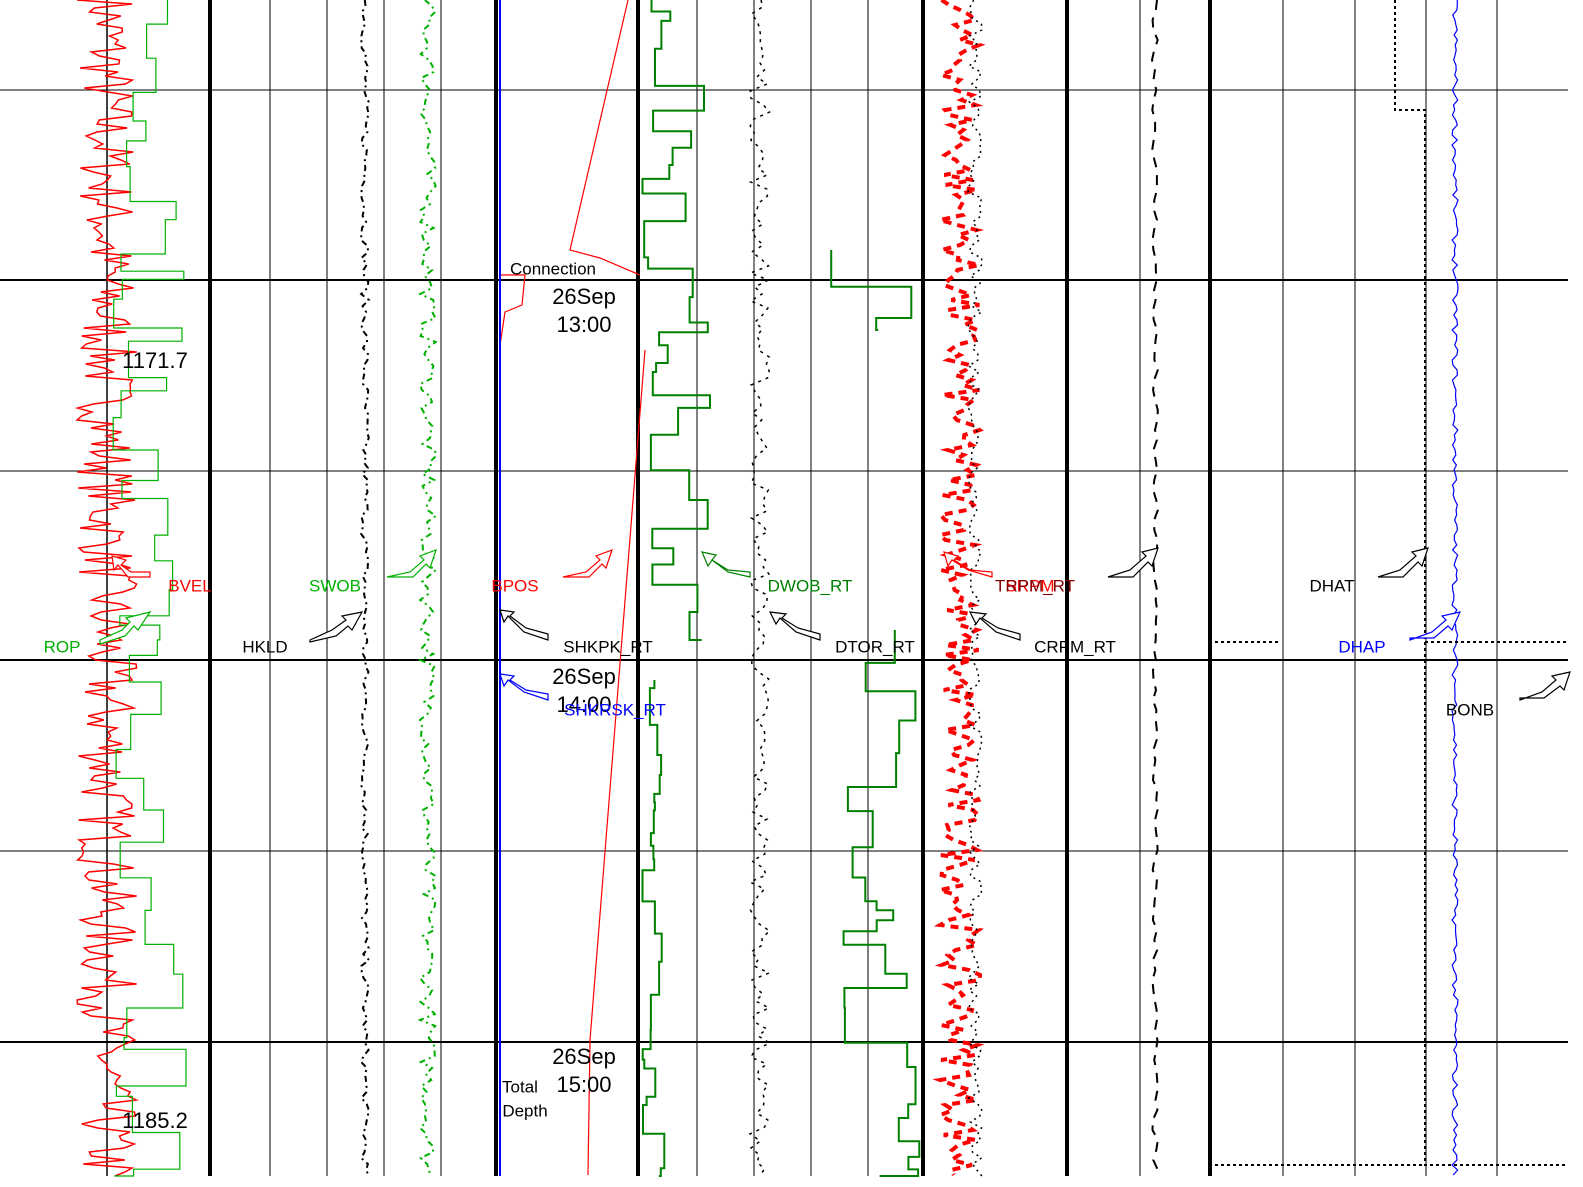  Describe the element at coordinates (607, 646) in the screenshot. I see `label: SHKPK_RT` at that location.